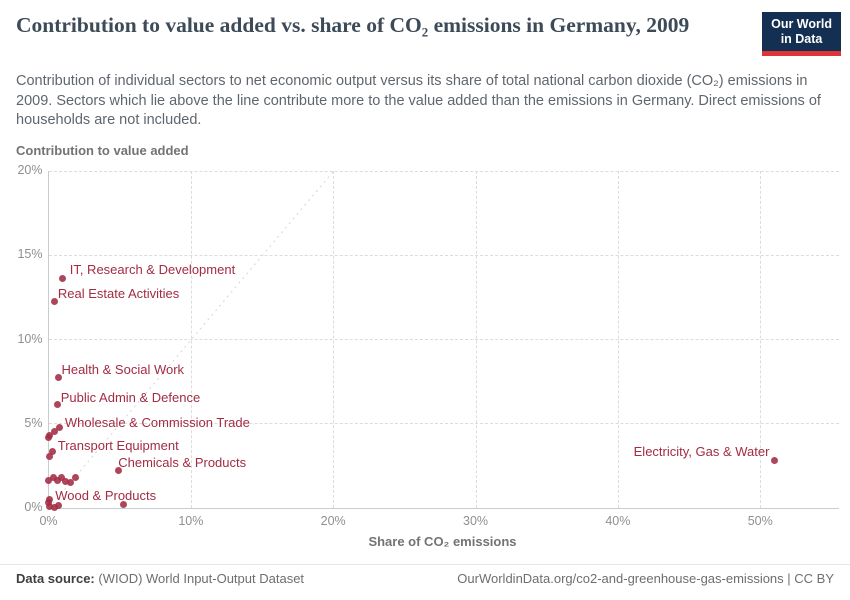 The width and height of the screenshot is (850, 600). What do you see at coordinates (130, 397) in the screenshot?
I see `data-point-label: Public Admin & Defence` at bounding box center [130, 397].